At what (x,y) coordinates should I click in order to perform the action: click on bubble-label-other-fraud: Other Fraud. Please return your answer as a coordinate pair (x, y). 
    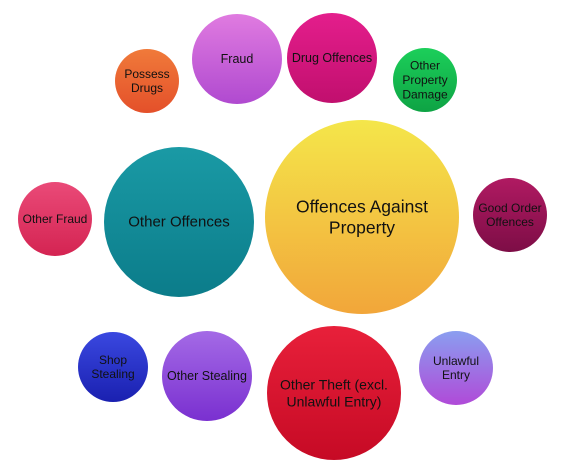
    Looking at the image, I should click on (55, 219).